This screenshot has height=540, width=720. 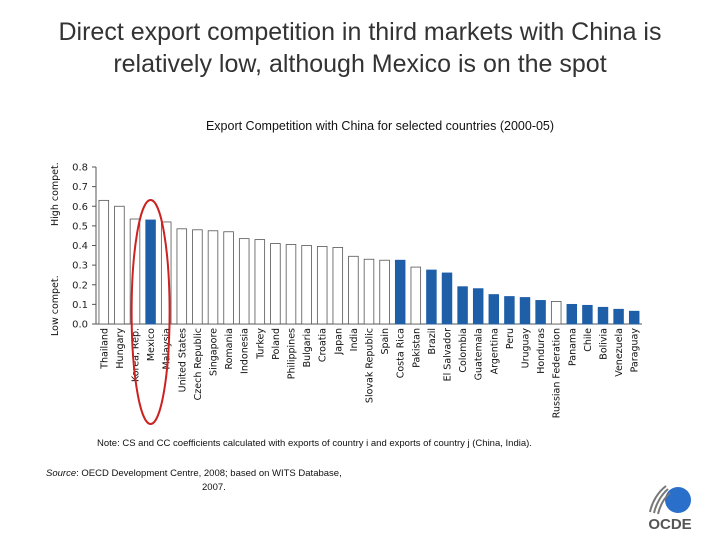 I want to click on x-tick-label-thailand: Thailand, so click(x=104, y=349).